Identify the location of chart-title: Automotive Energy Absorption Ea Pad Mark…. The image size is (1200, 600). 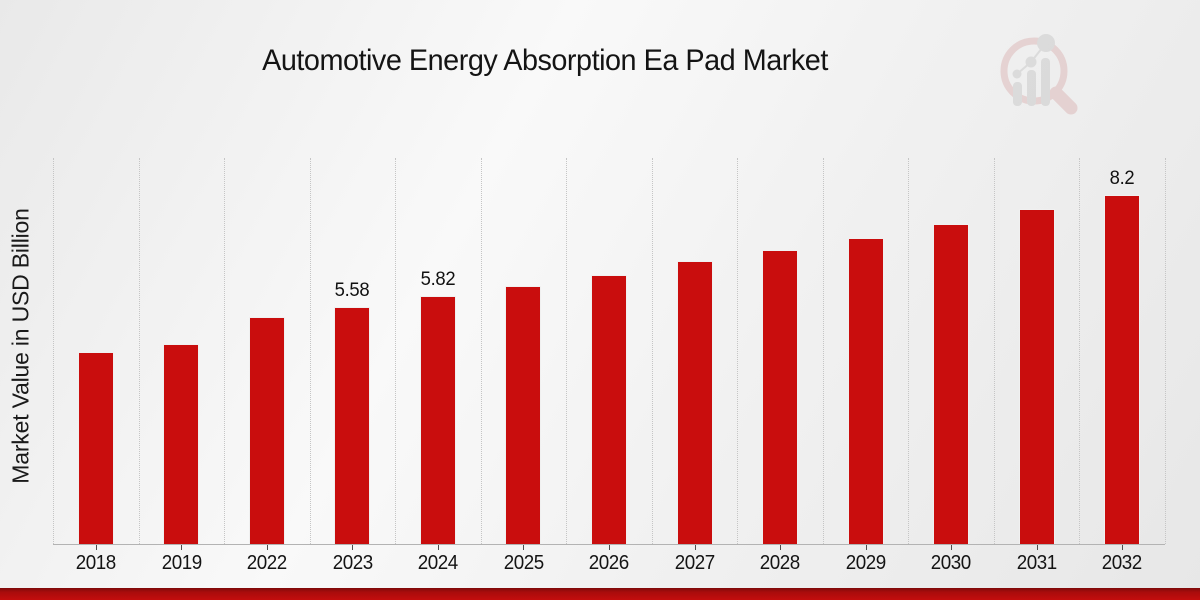
(545, 60).